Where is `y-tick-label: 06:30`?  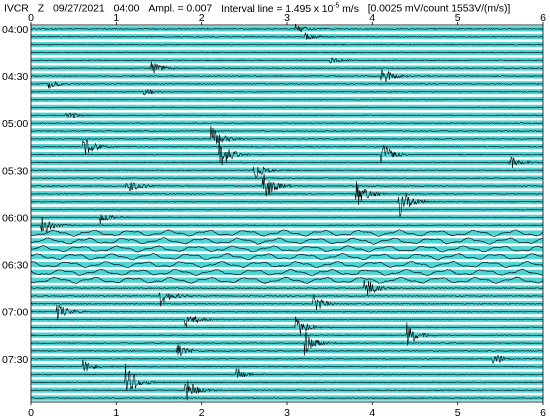 y-tick-label: 06:30 is located at coordinates (15, 266).